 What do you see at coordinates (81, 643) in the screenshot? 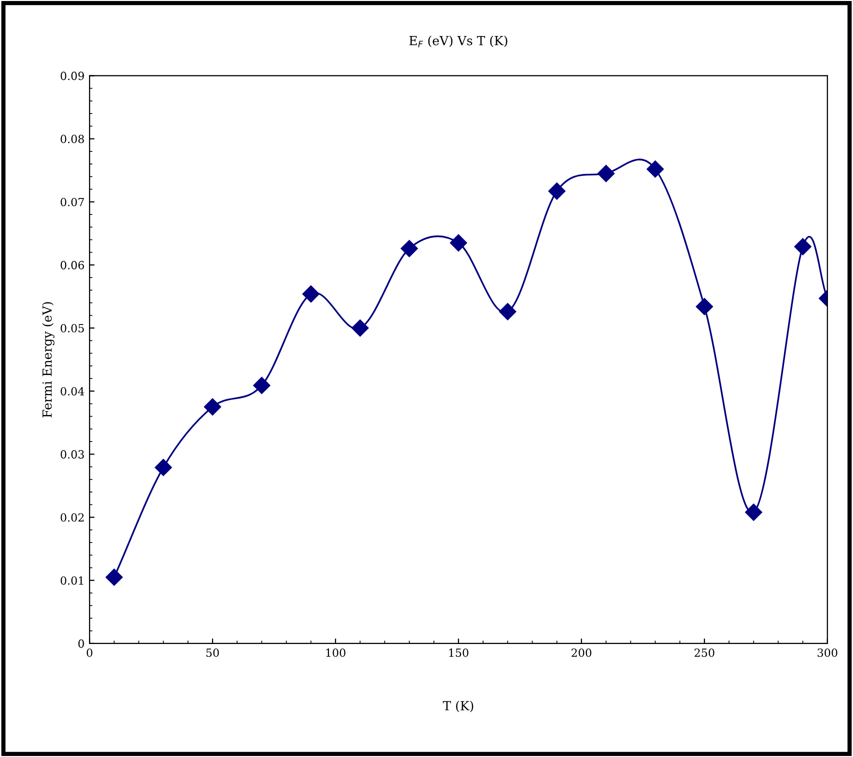
I see `y-tick-label: 0` at bounding box center [81, 643].